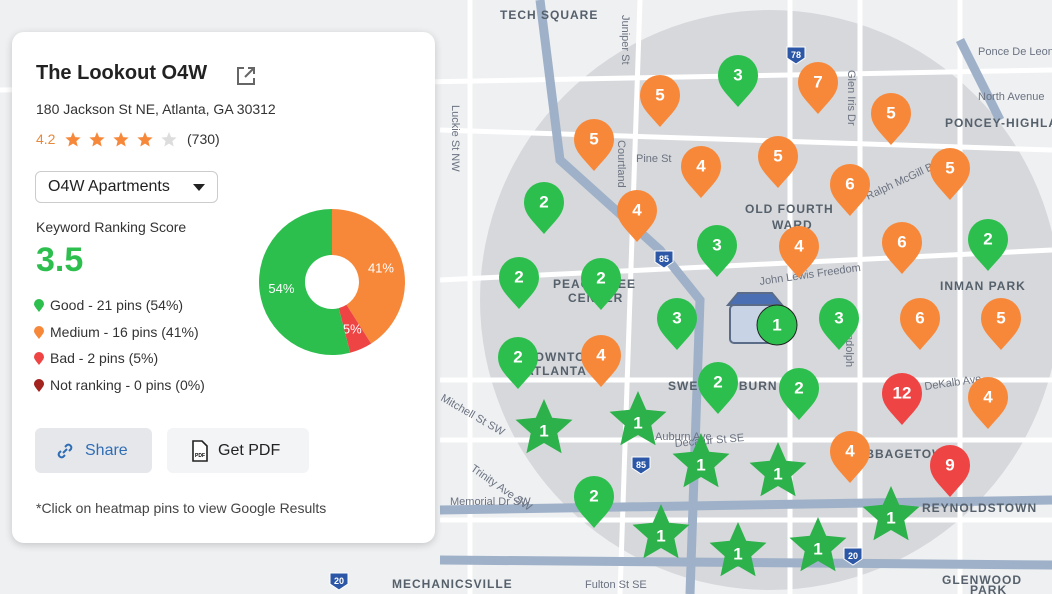 The width and height of the screenshot is (1052, 594). Describe the element at coordinates (65, 451) in the screenshot. I see `link-icon` at that location.